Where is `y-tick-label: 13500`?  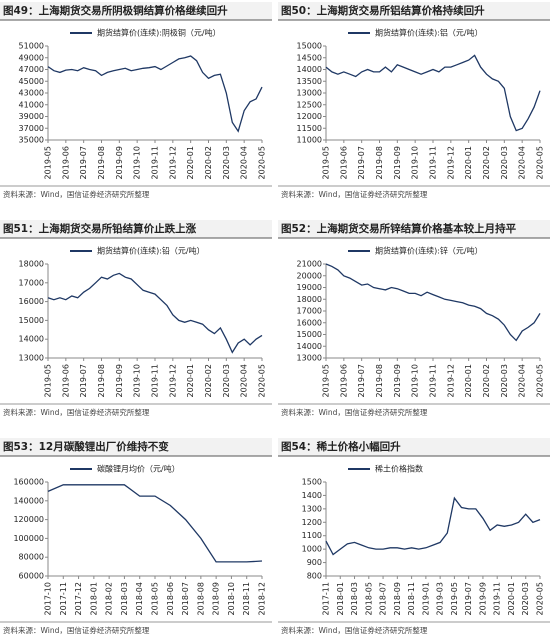 y-tick-label: 13500 is located at coordinates (309, 81).